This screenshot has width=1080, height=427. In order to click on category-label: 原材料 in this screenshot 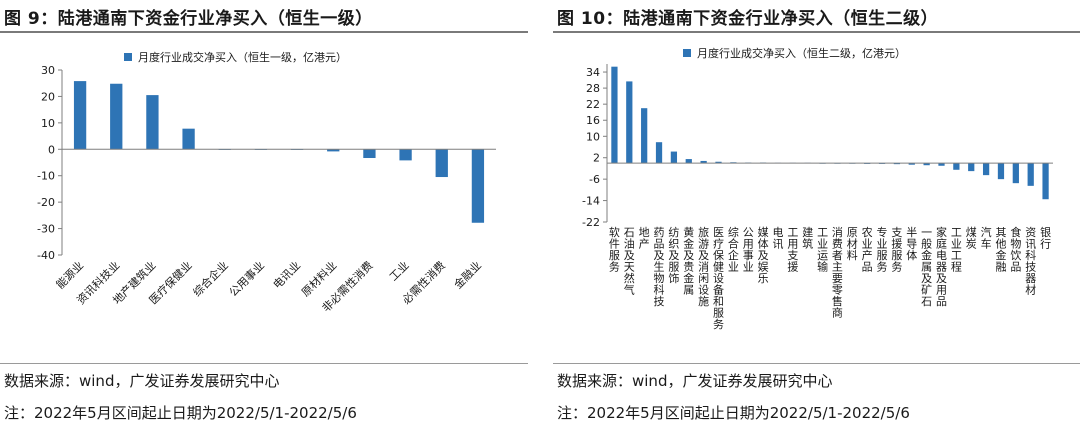, I will do `click(852, 244)`.